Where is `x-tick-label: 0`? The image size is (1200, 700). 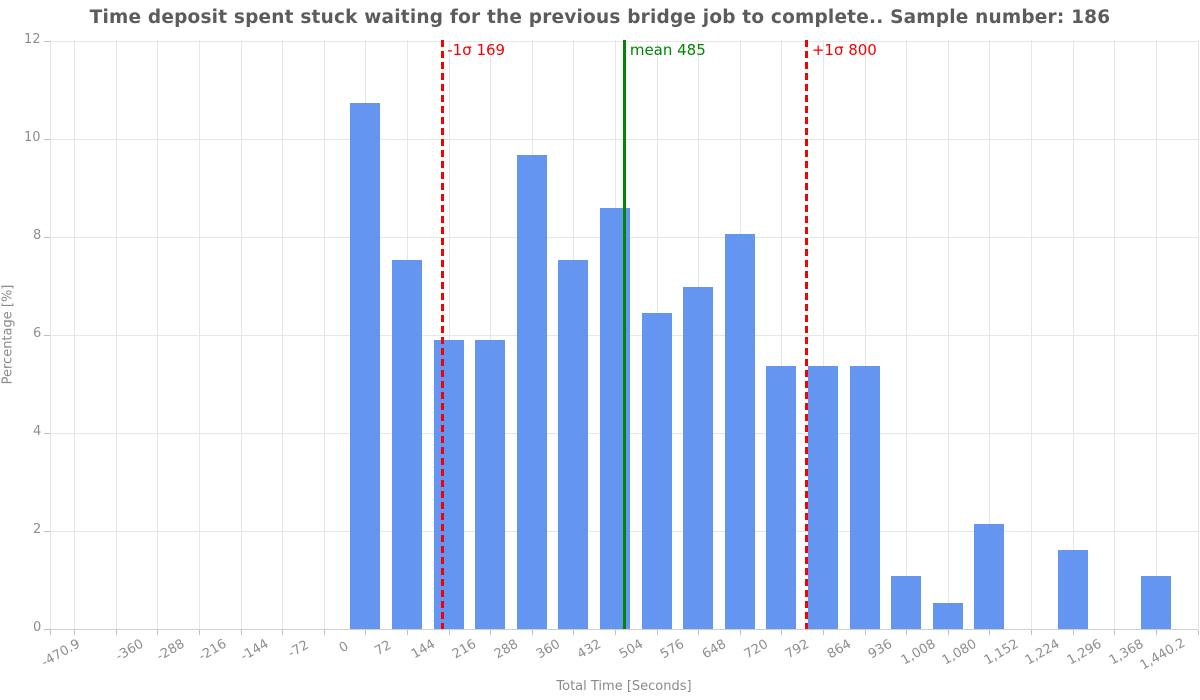
x-tick-label: 0 is located at coordinates (344, 647).